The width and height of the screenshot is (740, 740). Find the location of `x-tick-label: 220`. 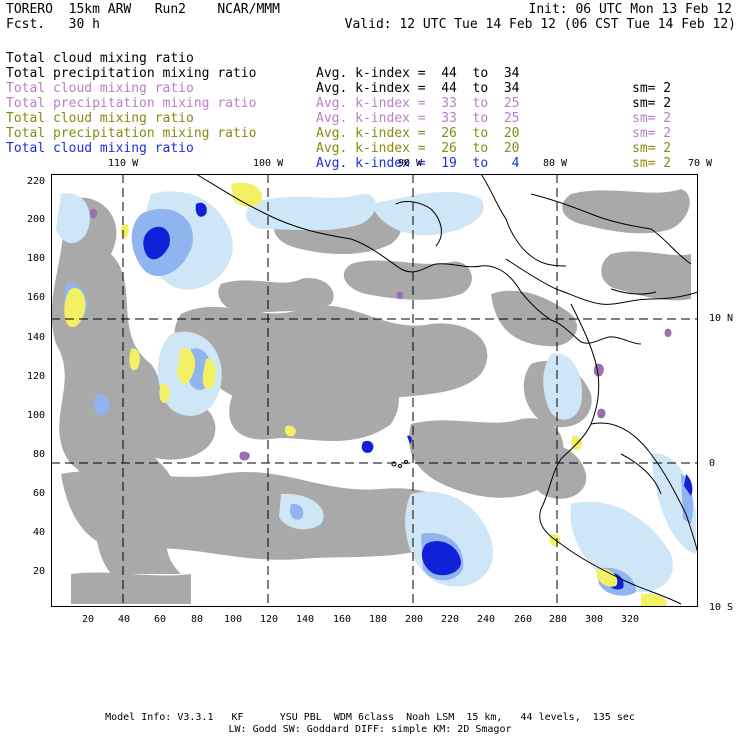

x-tick-label: 220 is located at coordinates (450, 619).